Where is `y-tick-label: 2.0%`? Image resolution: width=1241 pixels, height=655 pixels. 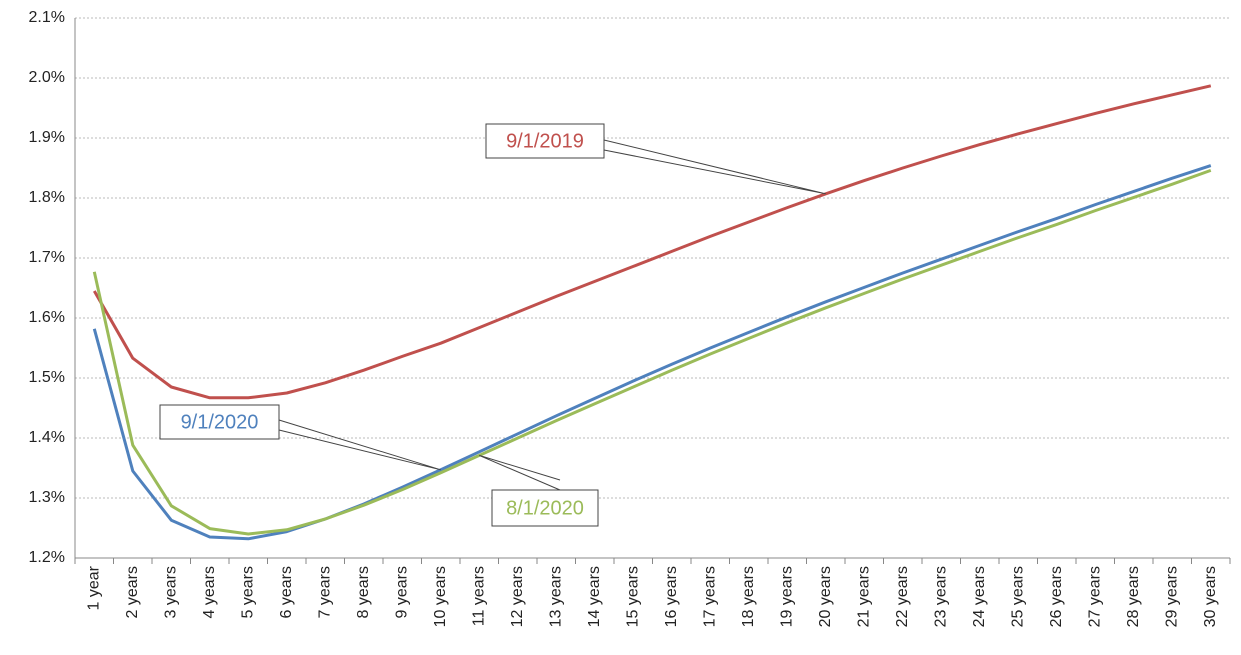 y-tick-label: 2.0% is located at coordinates (47, 77).